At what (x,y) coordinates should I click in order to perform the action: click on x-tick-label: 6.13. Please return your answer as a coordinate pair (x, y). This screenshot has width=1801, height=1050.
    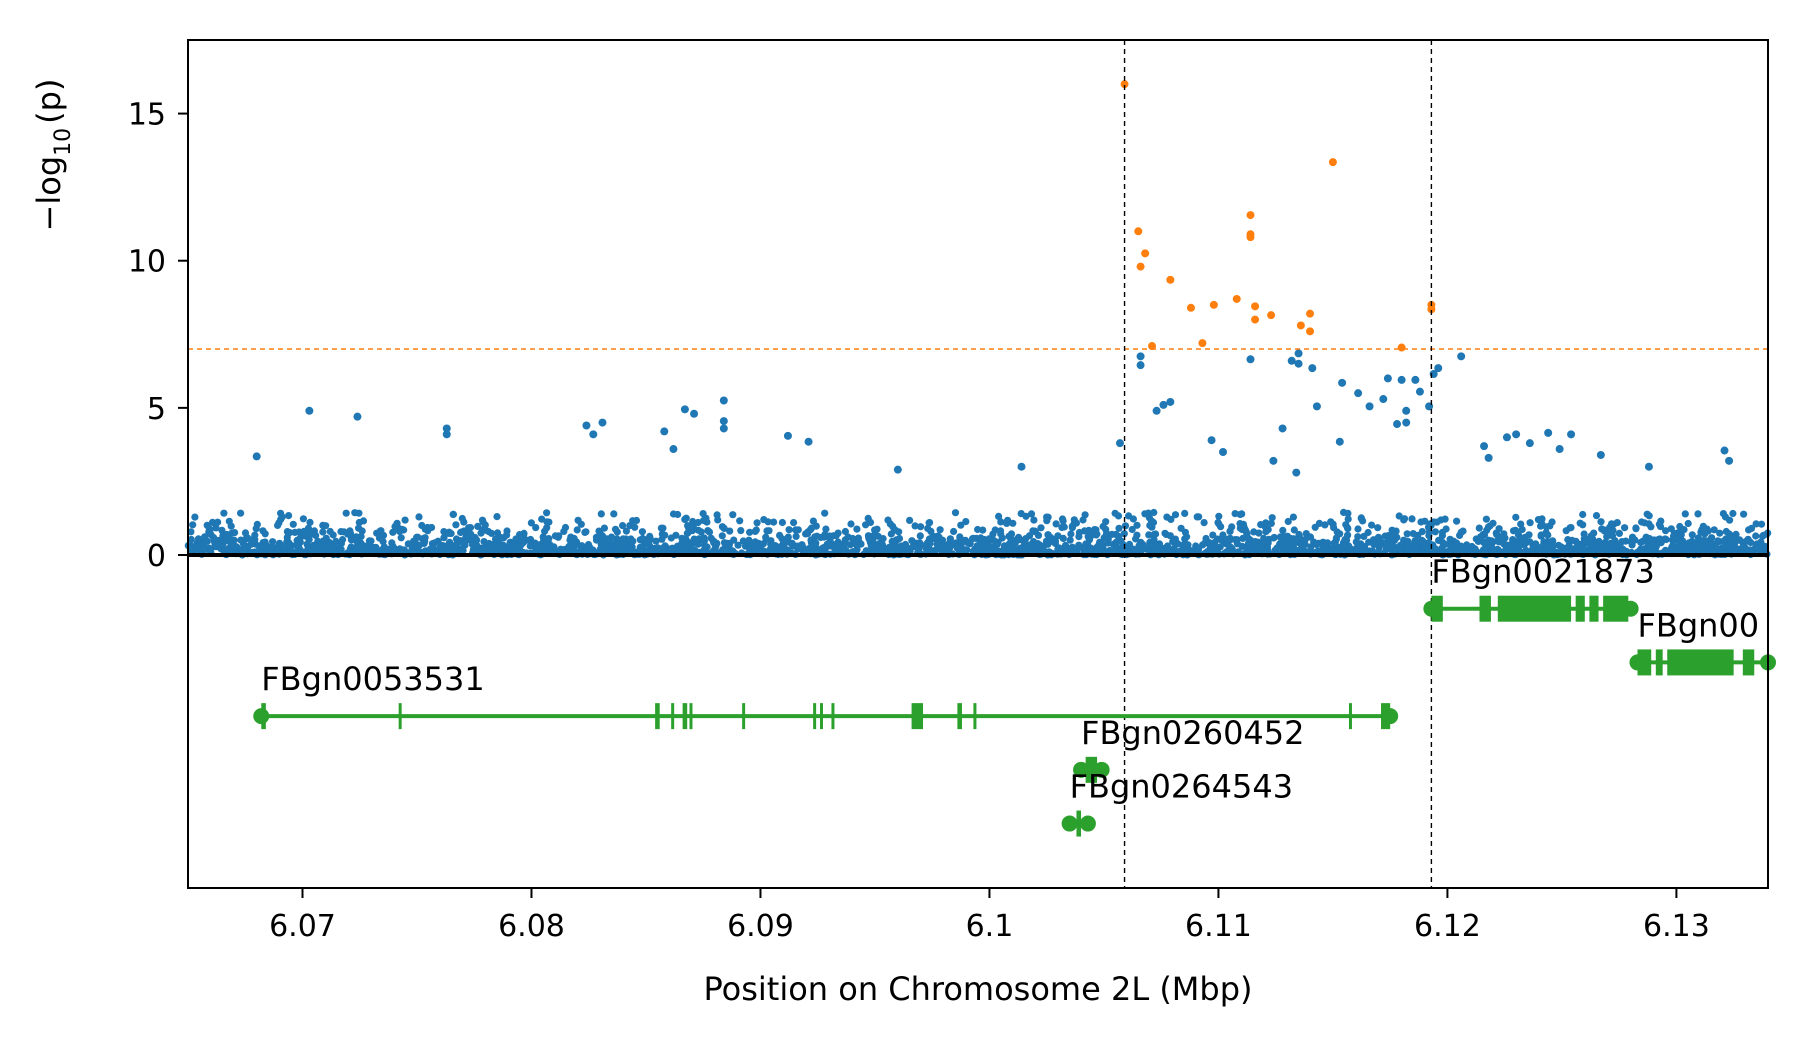
    Looking at the image, I should click on (1676, 926).